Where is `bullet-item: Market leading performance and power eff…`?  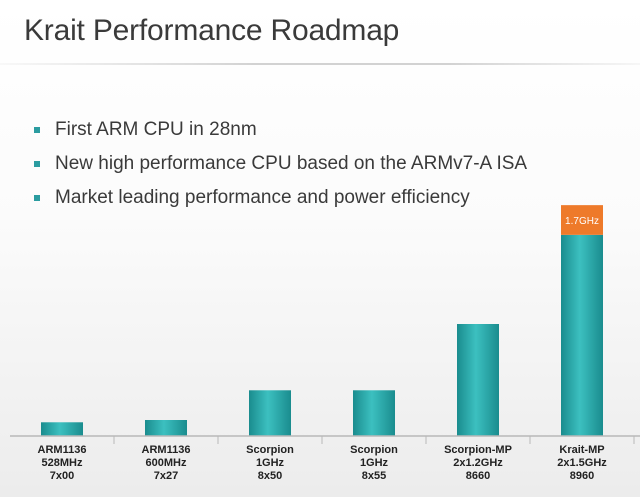
bullet-item: Market leading performance and power eff… is located at coordinates (280, 200).